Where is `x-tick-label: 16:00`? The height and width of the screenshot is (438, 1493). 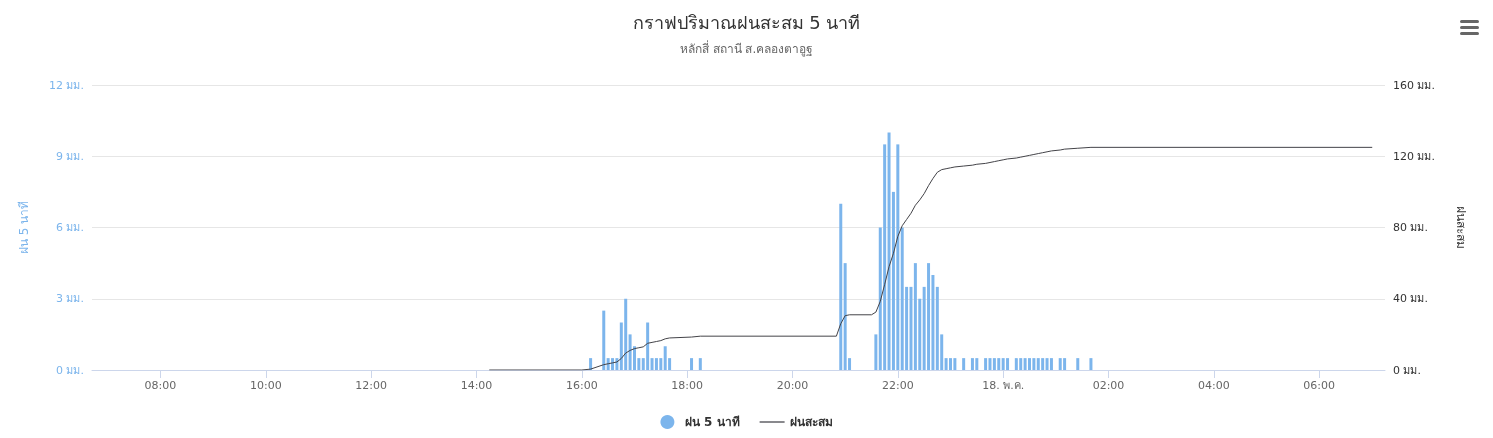 x-tick-label: 16:00 is located at coordinates (581, 385).